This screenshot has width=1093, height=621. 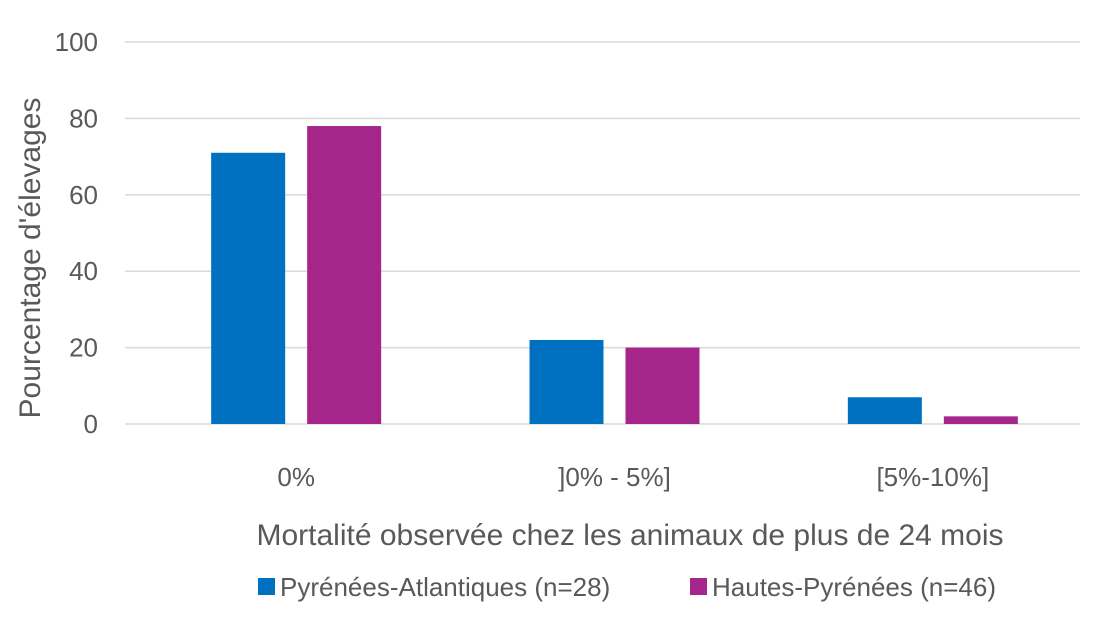 I want to click on x-tick-label: ]0% - 5%], so click(x=614, y=477).